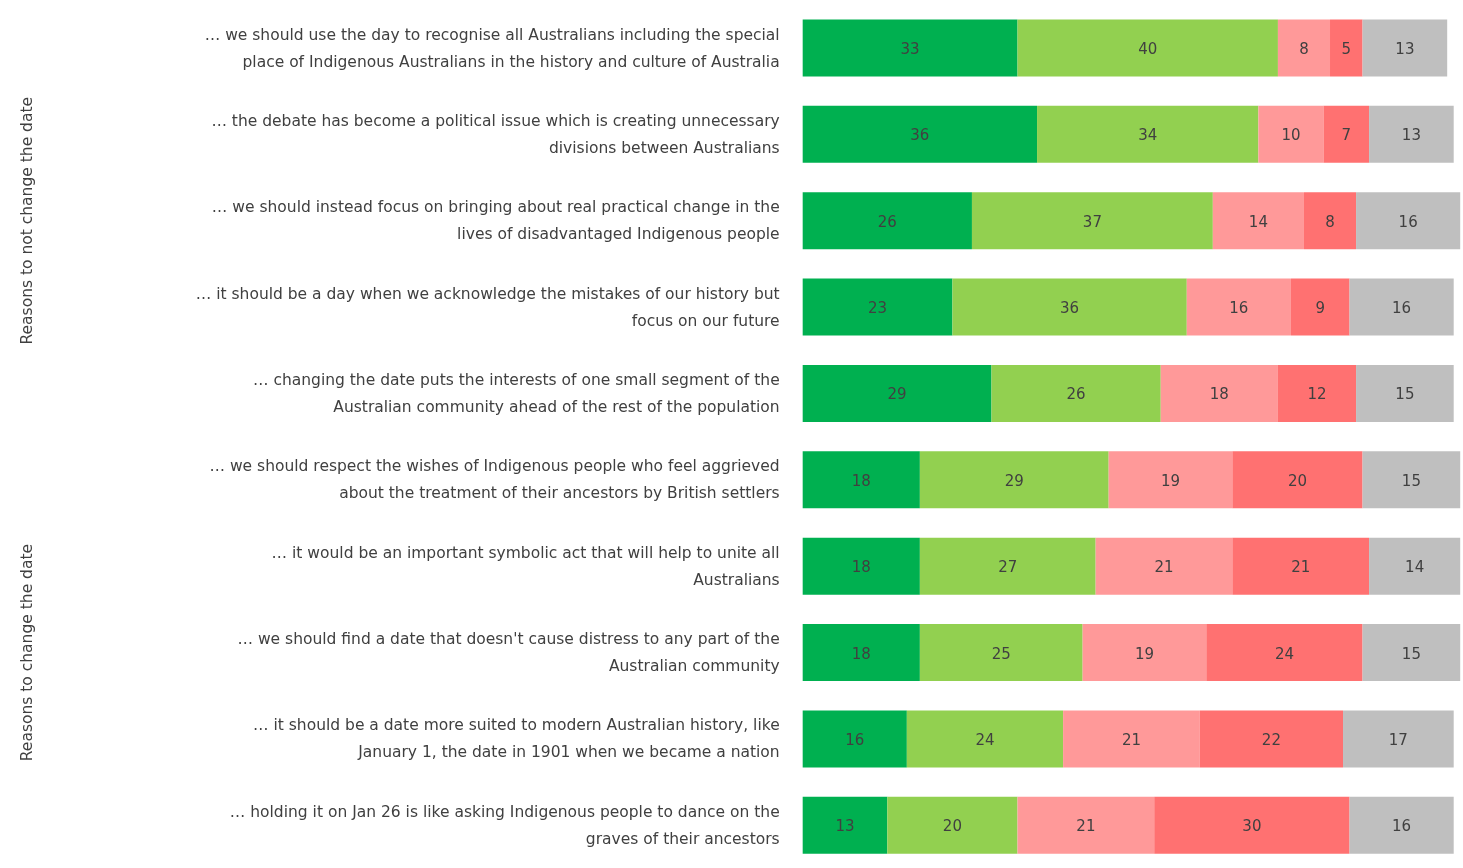 Image resolution: width=1463 pixels, height=868 pixels. I want to click on data-label: 33, so click(910, 49).